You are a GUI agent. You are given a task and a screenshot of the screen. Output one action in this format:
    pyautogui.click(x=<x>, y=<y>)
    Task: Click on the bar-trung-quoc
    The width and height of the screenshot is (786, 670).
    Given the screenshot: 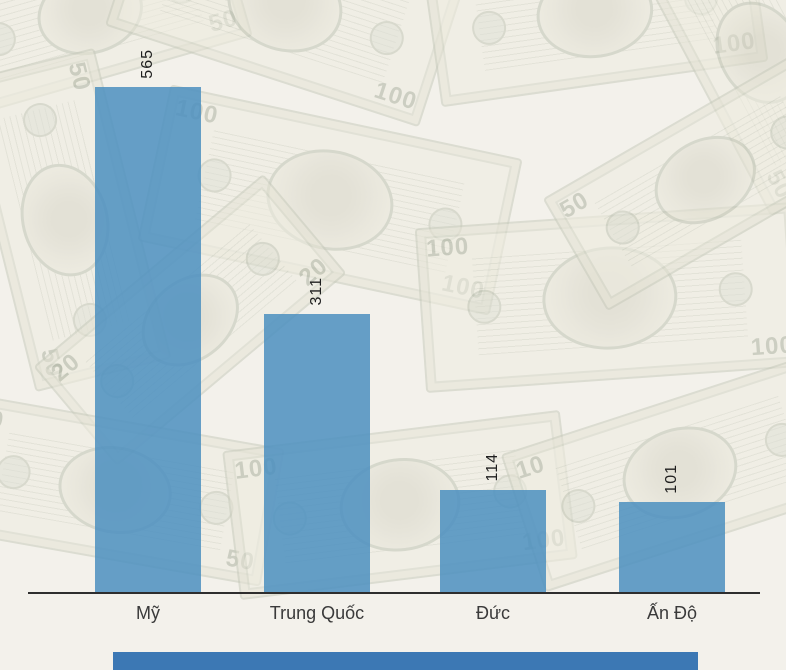 What is the action you would take?
    pyautogui.click(x=317, y=453)
    